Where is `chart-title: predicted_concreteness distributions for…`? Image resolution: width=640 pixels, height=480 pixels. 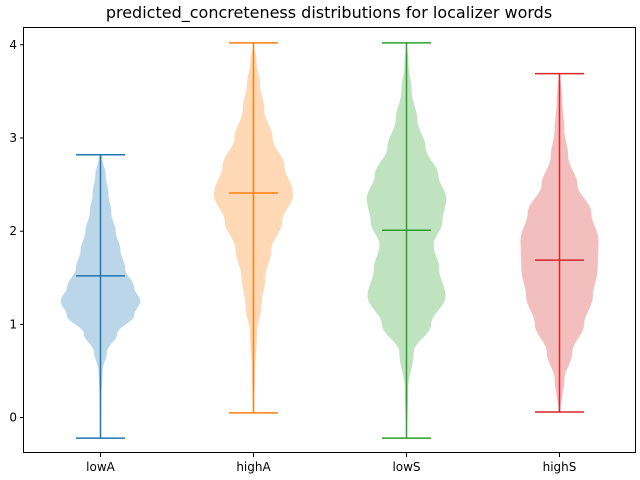
chart-title: predicted_concreteness distributions for… is located at coordinates (329, 13).